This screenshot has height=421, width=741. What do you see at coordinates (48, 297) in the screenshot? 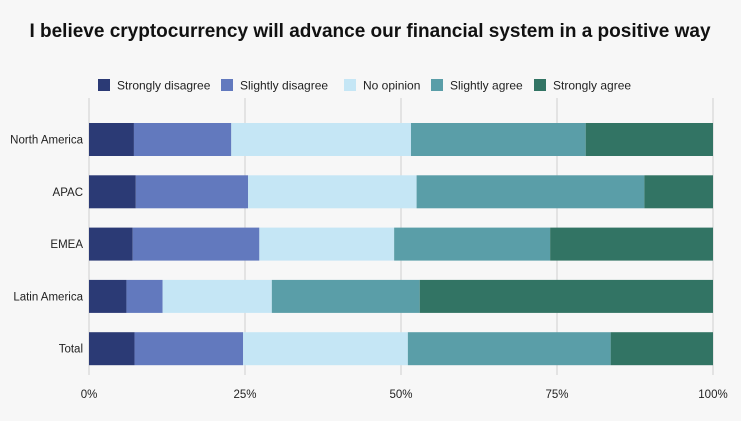
I see `y-category-label: Latin America` at bounding box center [48, 297].